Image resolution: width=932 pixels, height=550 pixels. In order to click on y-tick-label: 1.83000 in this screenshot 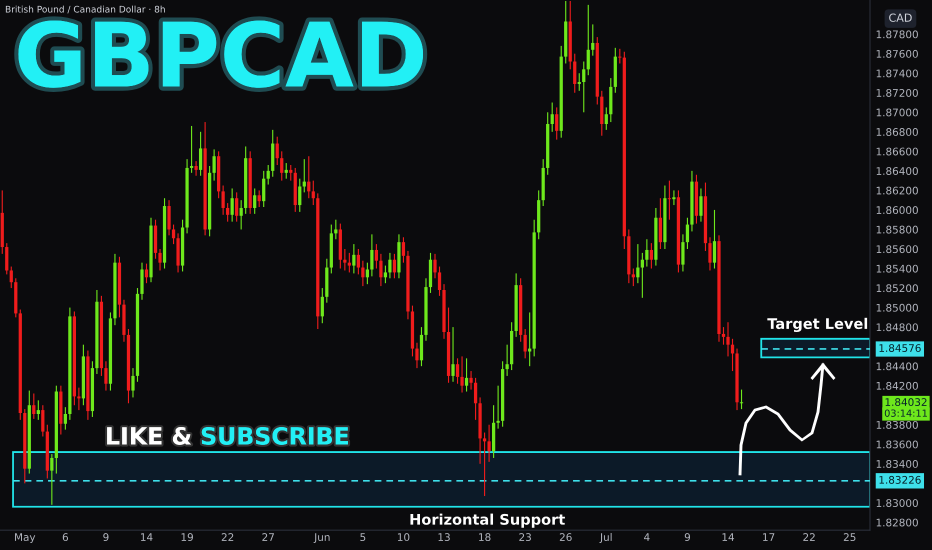, I will do `click(897, 503)`.